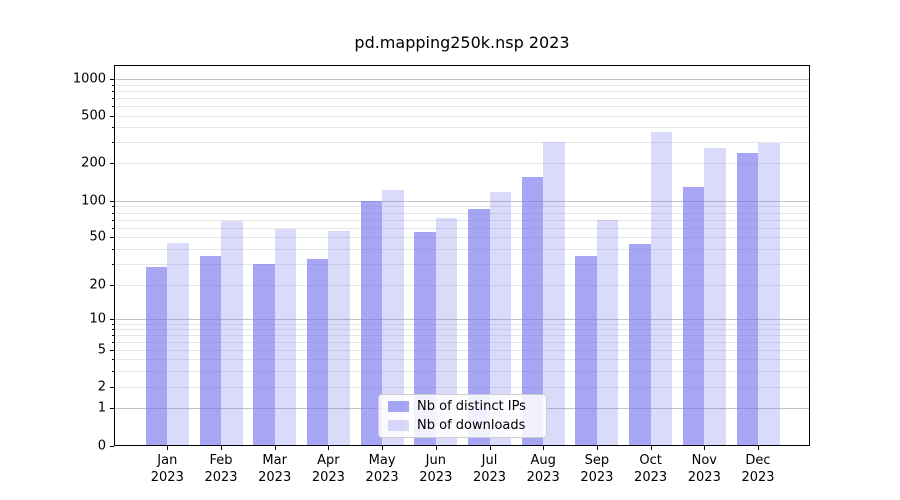 The height and width of the screenshot is (500, 900). What do you see at coordinates (650, 460) in the screenshot?
I see `x-tick-label-month: Oct` at bounding box center [650, 460].